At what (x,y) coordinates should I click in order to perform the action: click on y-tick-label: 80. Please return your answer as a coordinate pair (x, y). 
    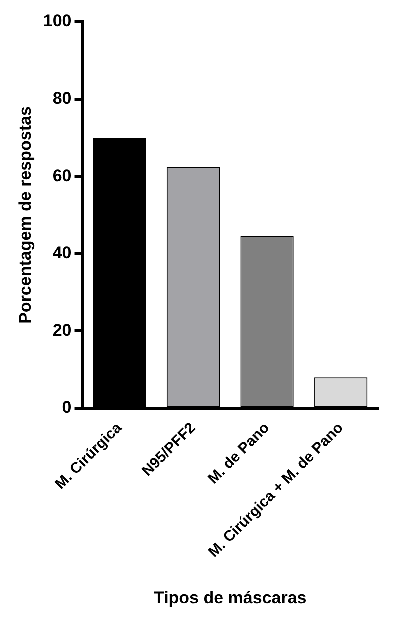
    Looking at the image, I should click on (62, 98).